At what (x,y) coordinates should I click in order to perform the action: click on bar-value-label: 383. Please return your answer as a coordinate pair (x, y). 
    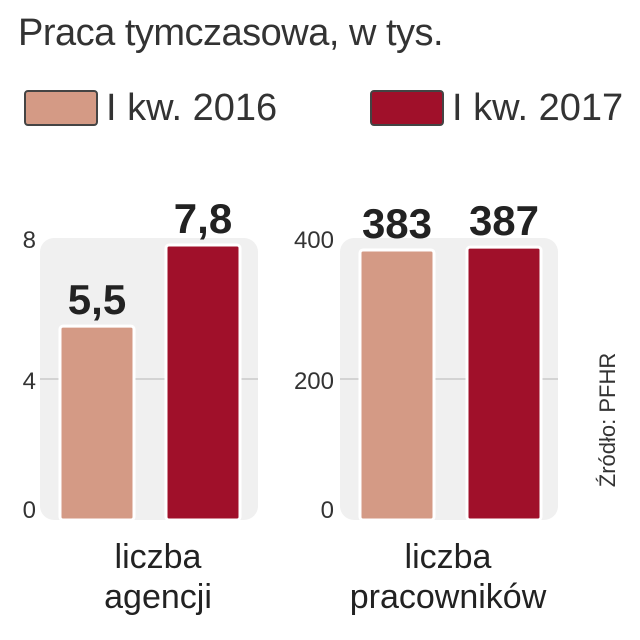
    Looking at the image, I should click on (397, 223).